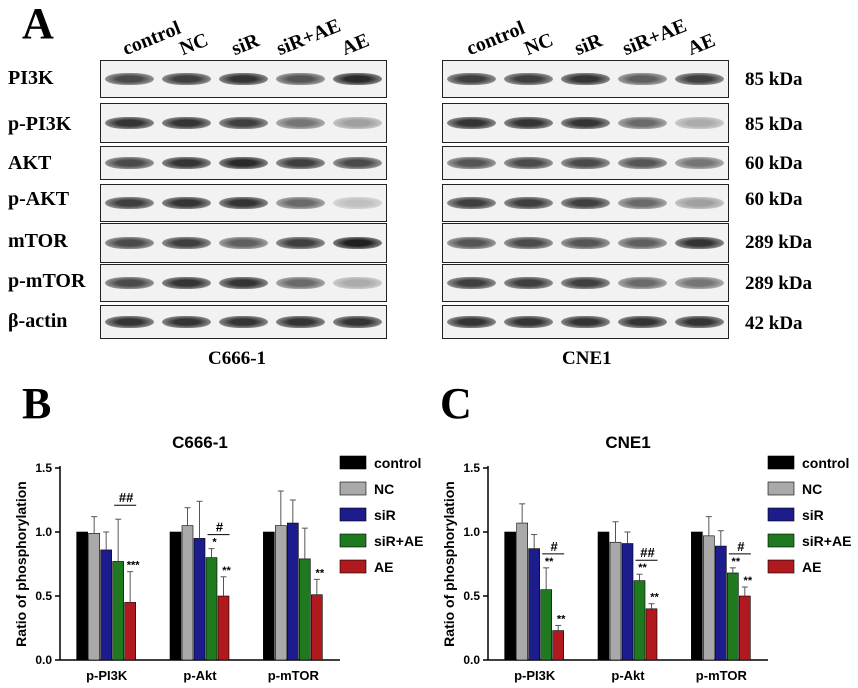  I want to click on y-tick-label: 0.0, so click(43, 660).